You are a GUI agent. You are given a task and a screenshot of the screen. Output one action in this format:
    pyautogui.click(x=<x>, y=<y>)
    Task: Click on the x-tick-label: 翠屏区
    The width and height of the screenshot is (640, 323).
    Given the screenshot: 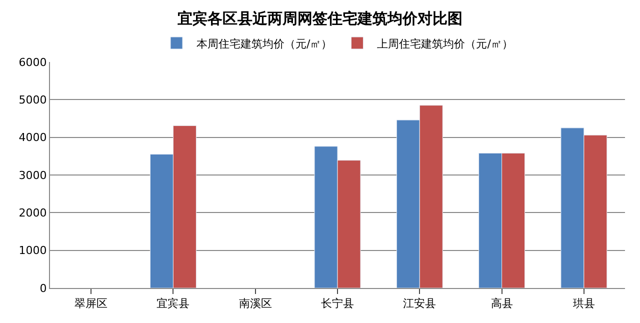 What is the action you would take?
    pyautogui.click(x=91, y=303)
    